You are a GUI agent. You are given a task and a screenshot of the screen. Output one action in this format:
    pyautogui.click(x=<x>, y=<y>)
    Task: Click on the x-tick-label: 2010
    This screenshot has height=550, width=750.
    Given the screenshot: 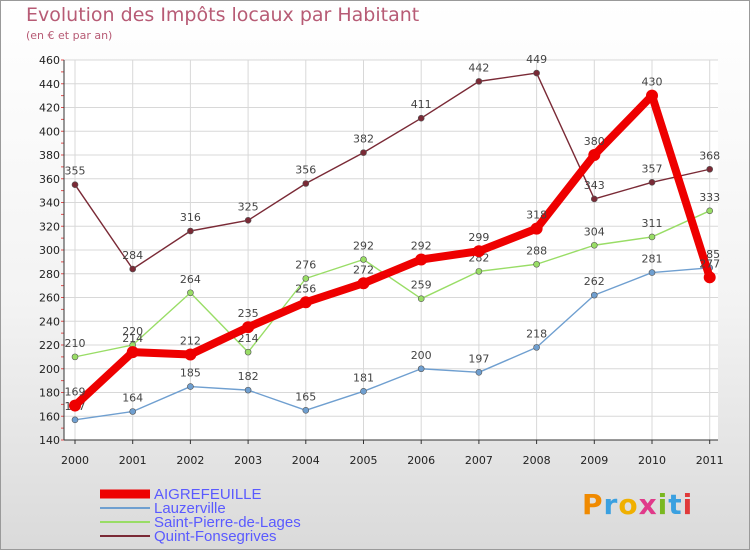 What is the action you would take?
    pyautogui.click(x=652, y=460)
    